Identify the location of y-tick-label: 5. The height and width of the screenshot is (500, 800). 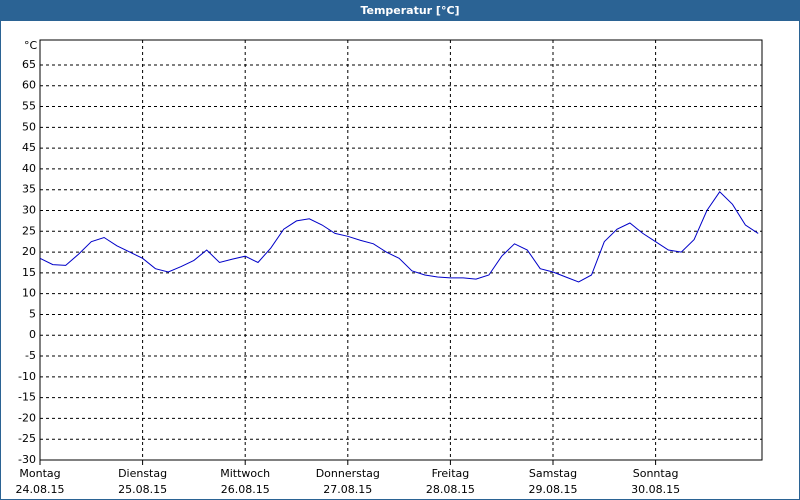
(32, 313).